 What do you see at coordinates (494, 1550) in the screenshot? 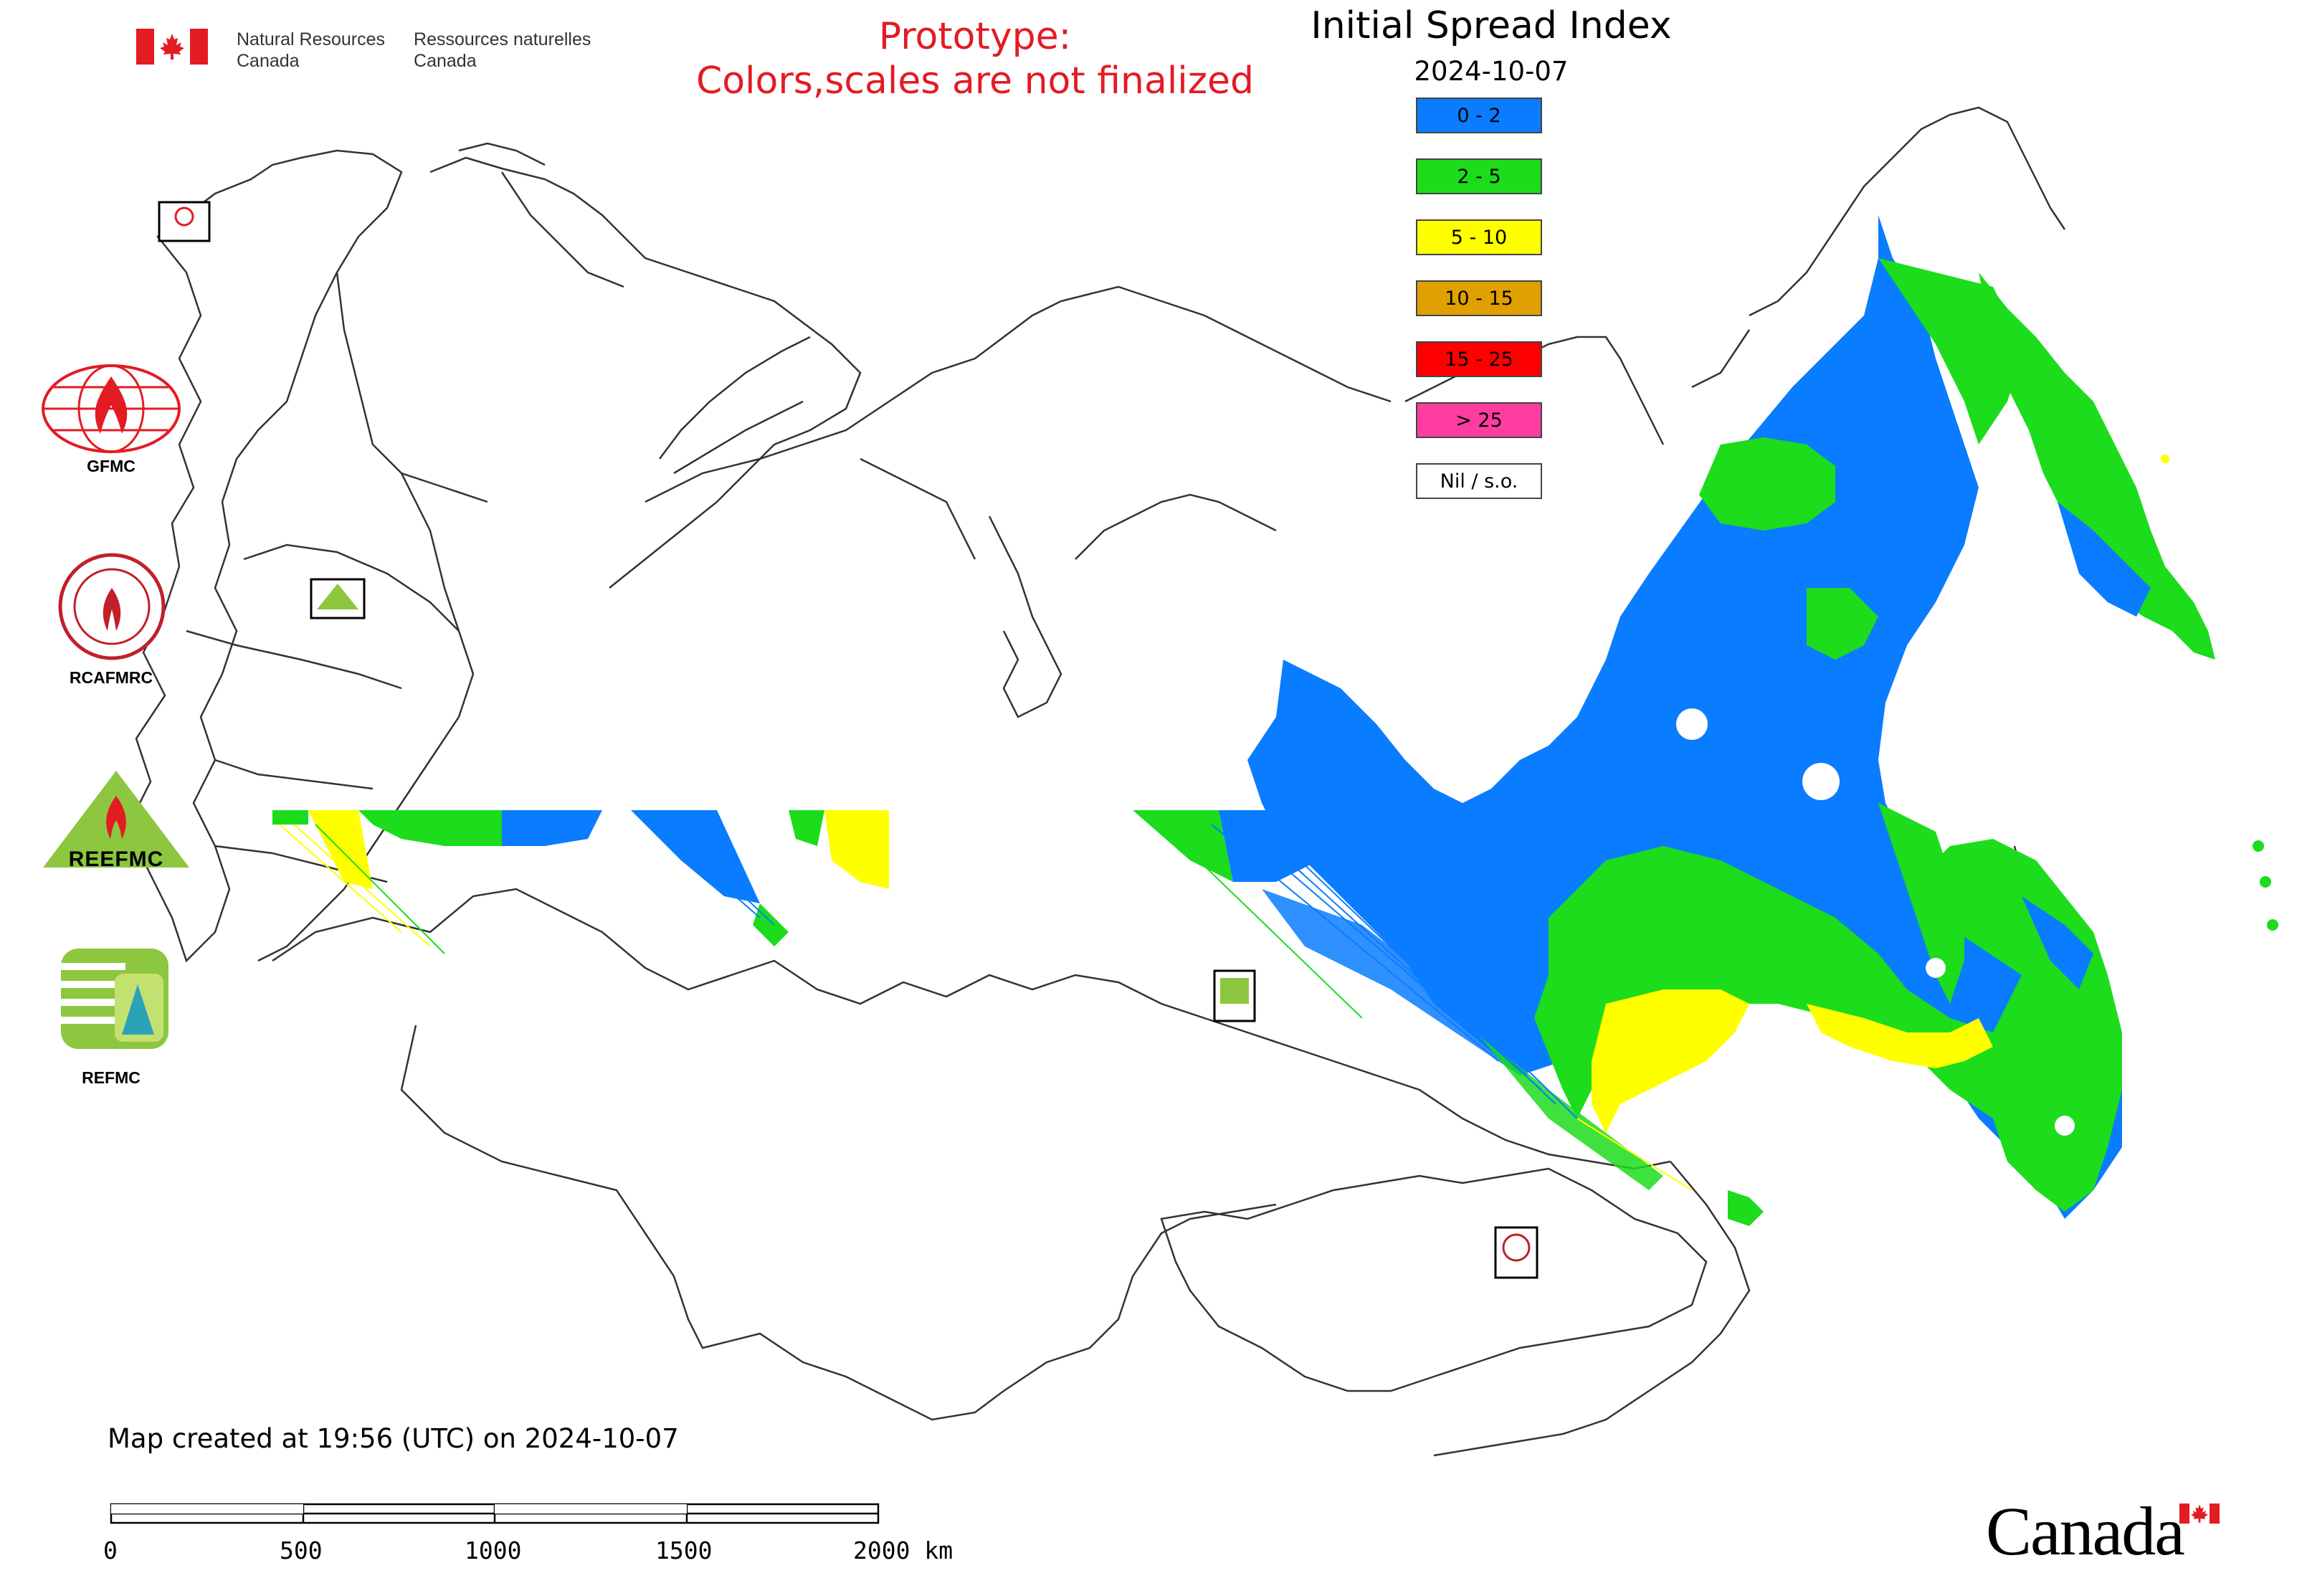
I see `scale-label-1000: 1000` at bounding box center [494, 1550].